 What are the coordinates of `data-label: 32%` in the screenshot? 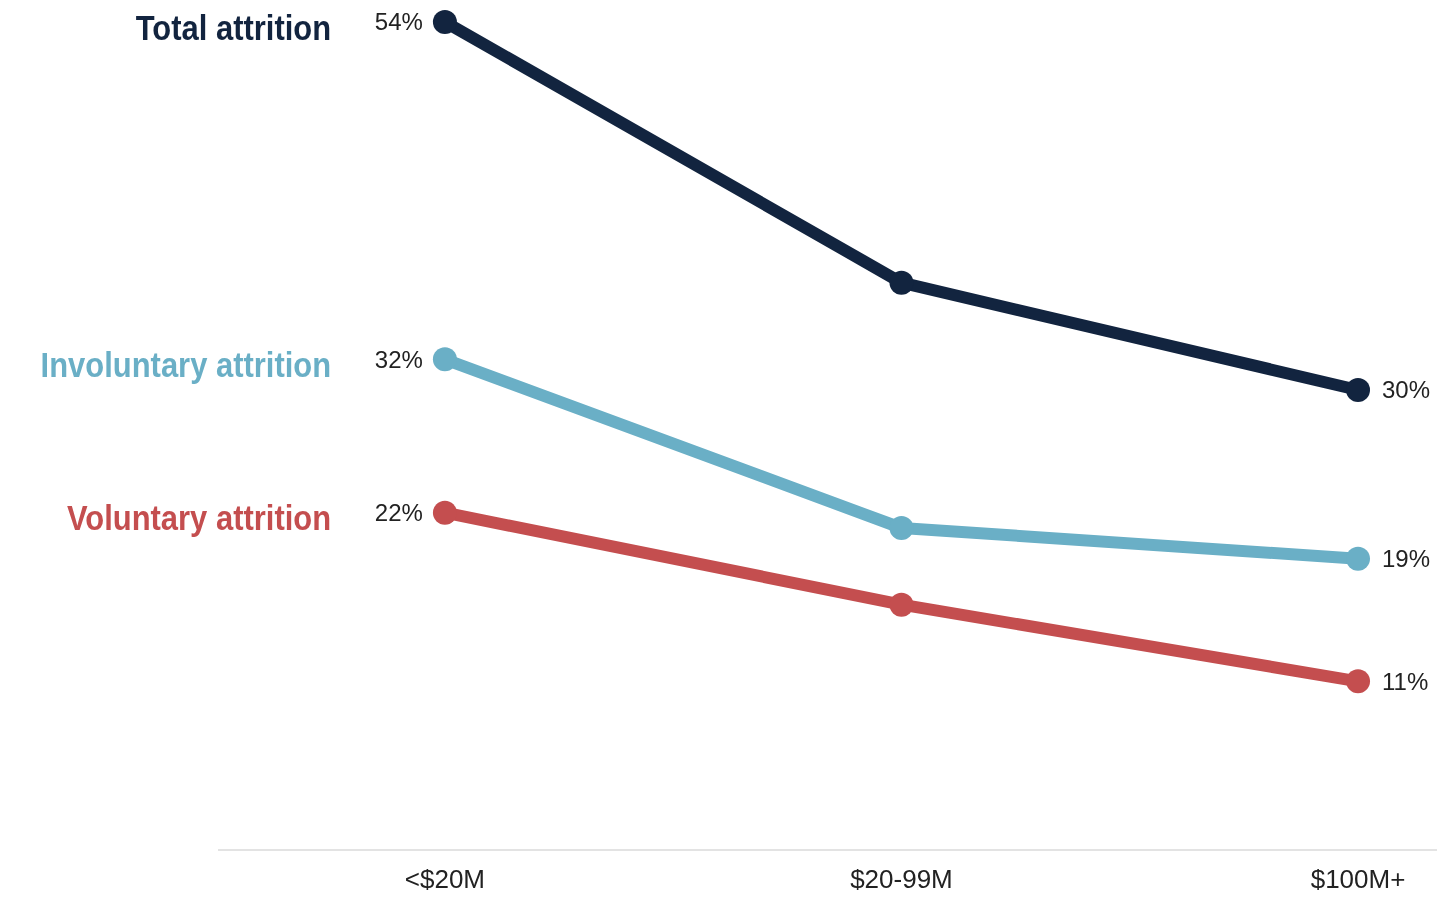 It's located at (398, 359).